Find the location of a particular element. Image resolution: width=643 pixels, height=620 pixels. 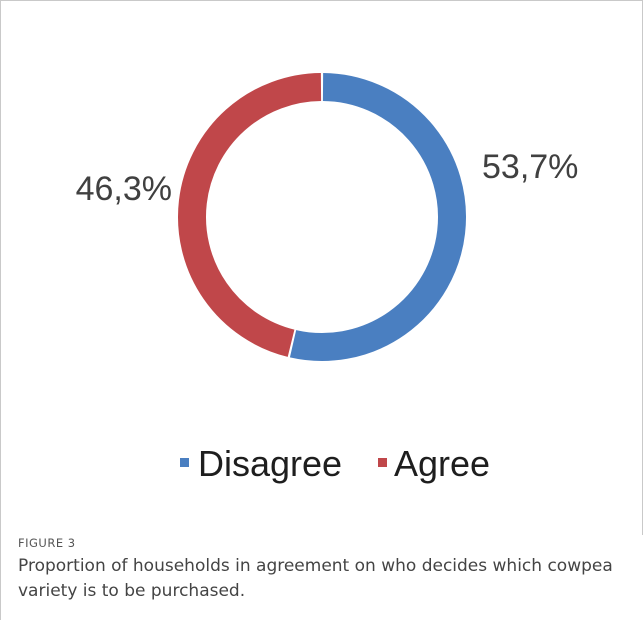

legend-swatch-agree is located at coordinates (382, 462).